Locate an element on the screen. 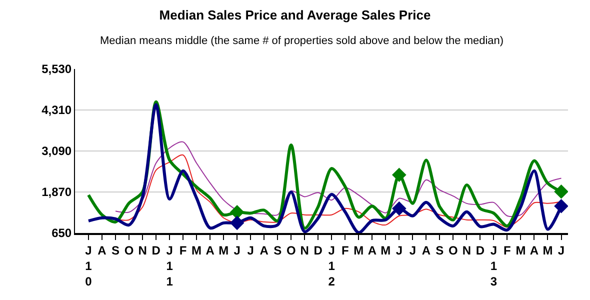 The height and width of the screenshot is (300, 590). y-tick-label: 4,310 is located at coordinates (57, 110).